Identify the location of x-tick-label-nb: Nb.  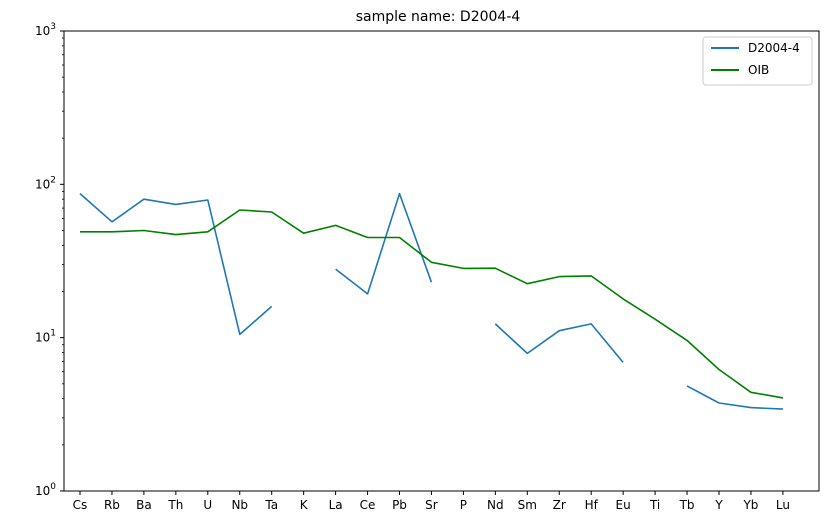
(239, 505).